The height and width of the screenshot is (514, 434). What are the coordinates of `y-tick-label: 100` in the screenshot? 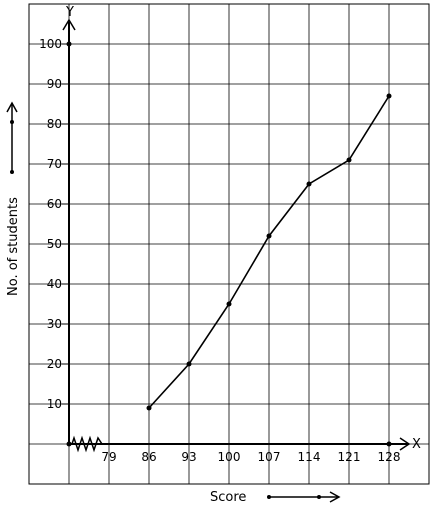 It's located at (50, 44).